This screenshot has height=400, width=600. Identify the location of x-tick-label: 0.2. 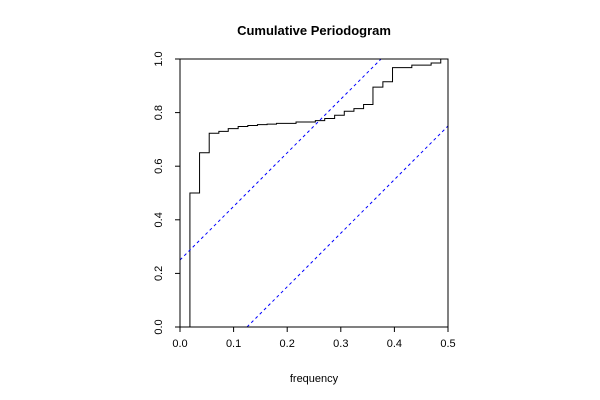
(287, 344).